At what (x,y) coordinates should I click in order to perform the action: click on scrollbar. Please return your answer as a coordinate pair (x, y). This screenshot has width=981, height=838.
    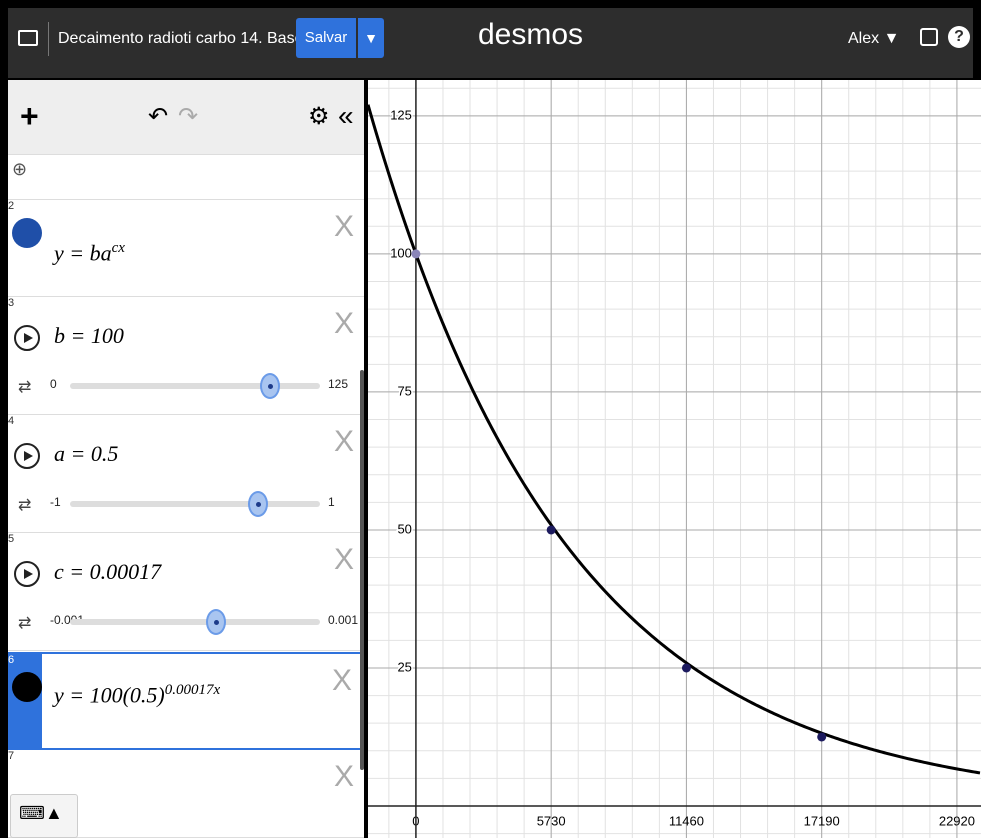
    Looking at the image, I should click on (362, 570).